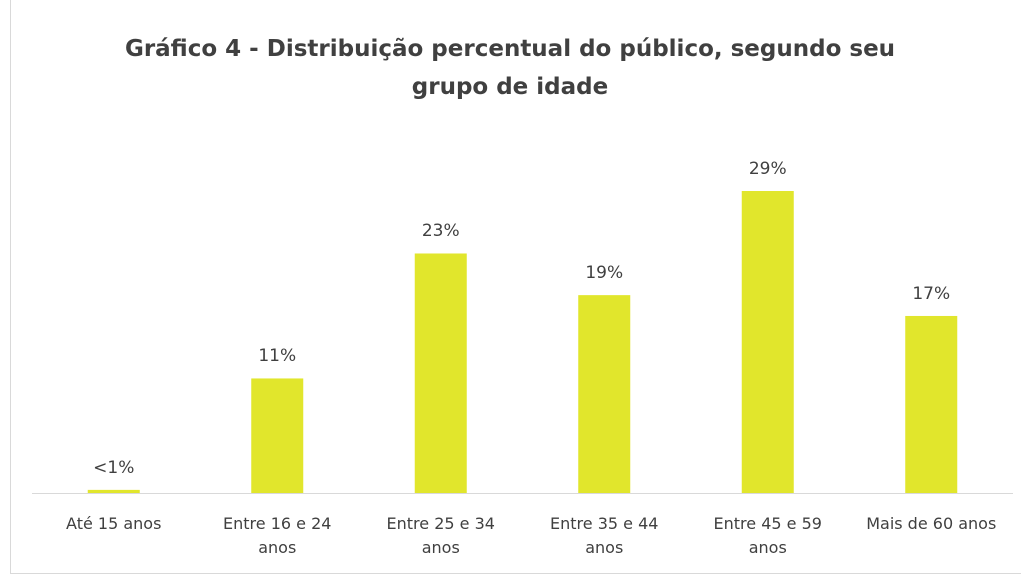  Describe the element at coordinates (604, 273) in the screenshot. I see `data-label: 19%` at that location.